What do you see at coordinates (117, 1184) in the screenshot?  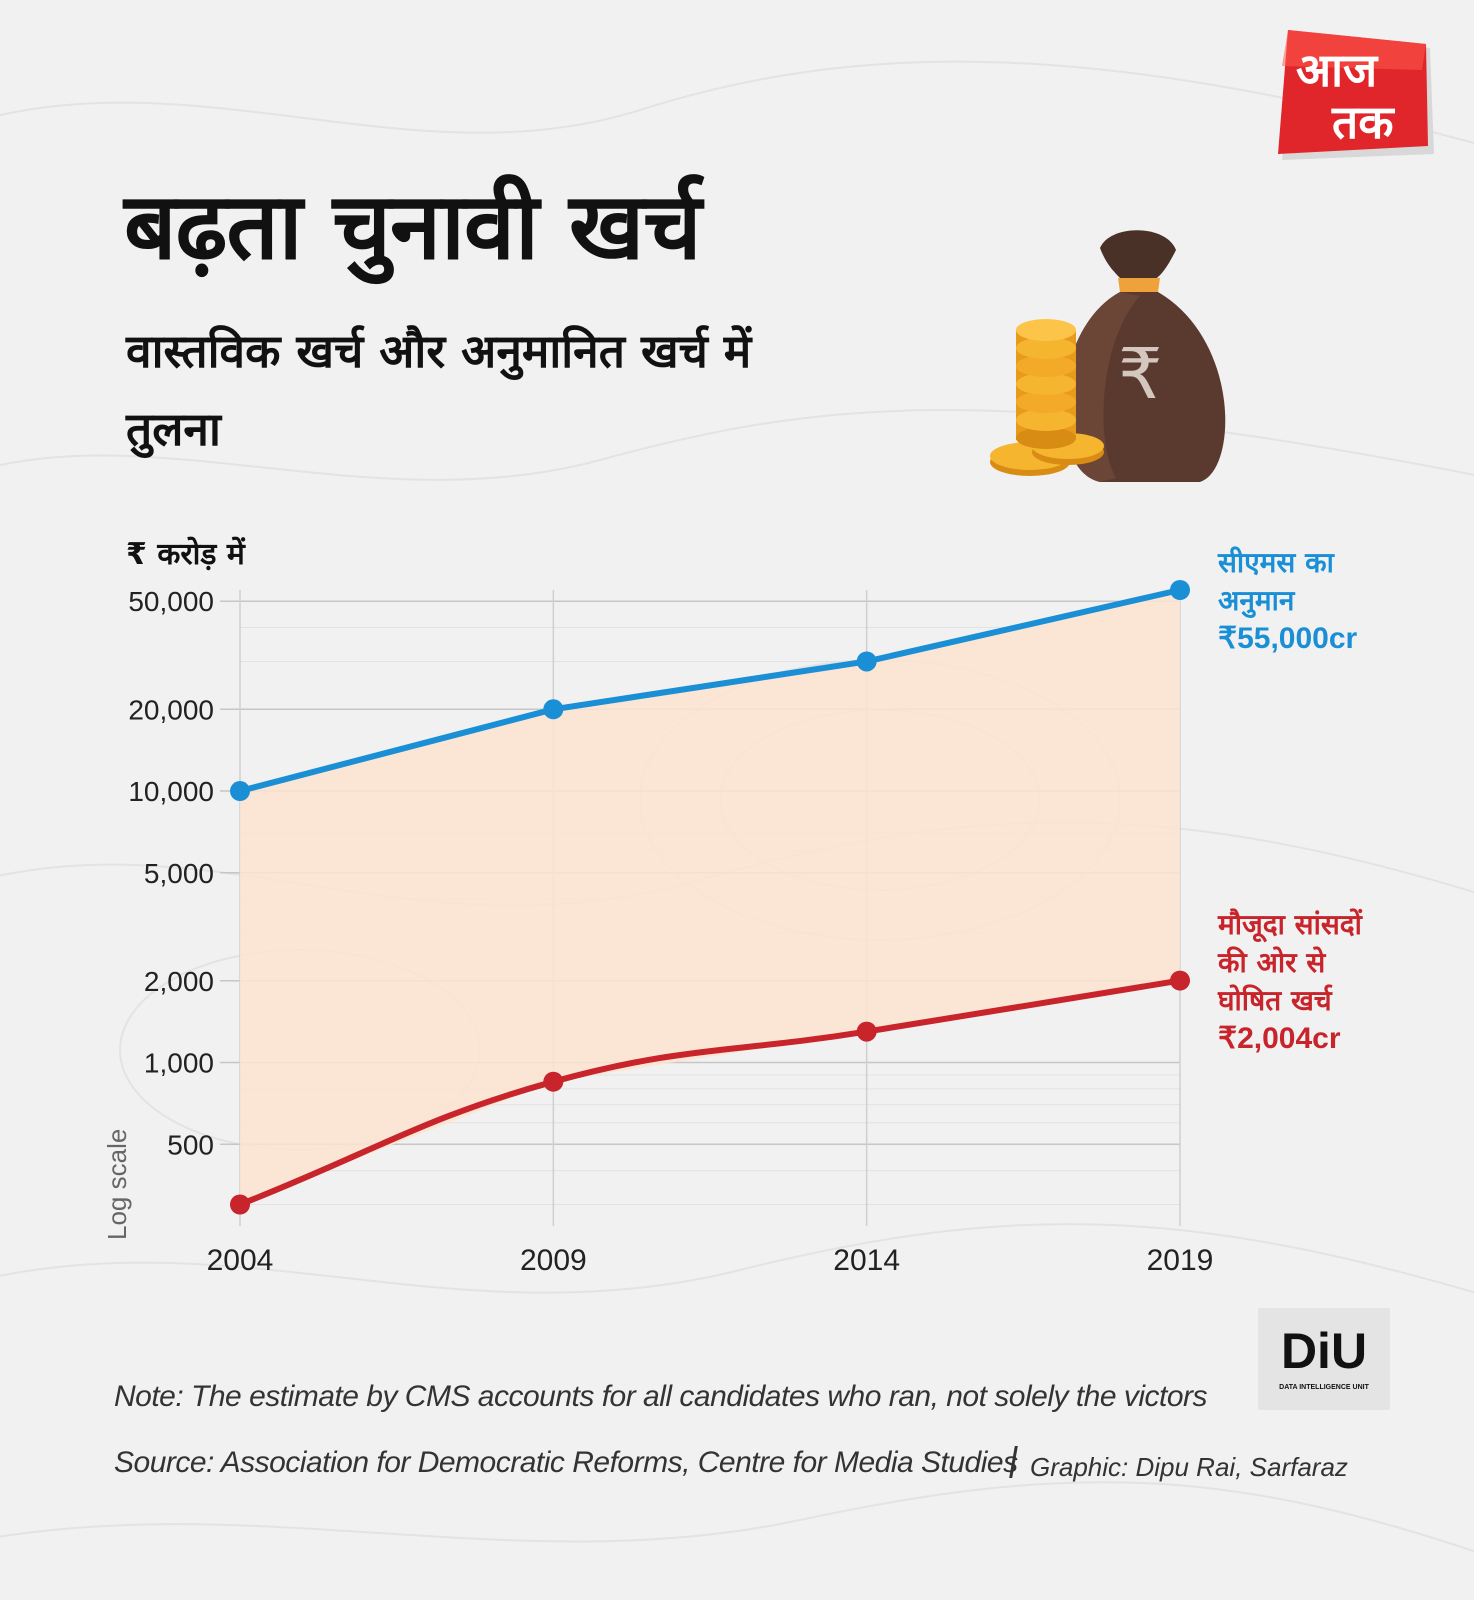 I see `log-scale-label: Log scale` at bounding box center [117, 1184].